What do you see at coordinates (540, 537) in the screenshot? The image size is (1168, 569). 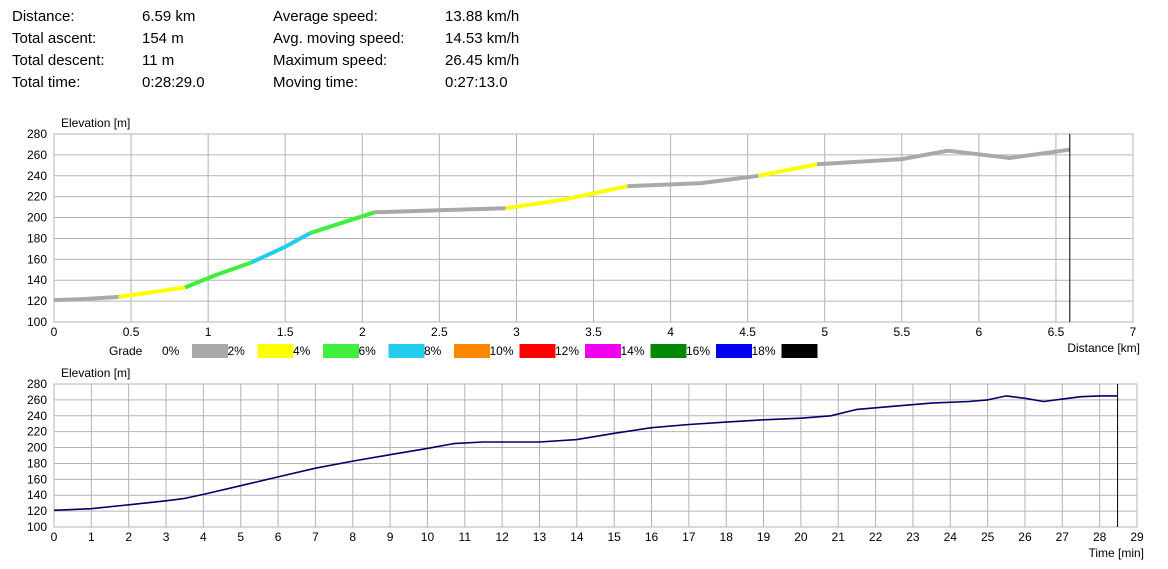 I see `x-tick-label: 13` at bounding box center [540, 537].